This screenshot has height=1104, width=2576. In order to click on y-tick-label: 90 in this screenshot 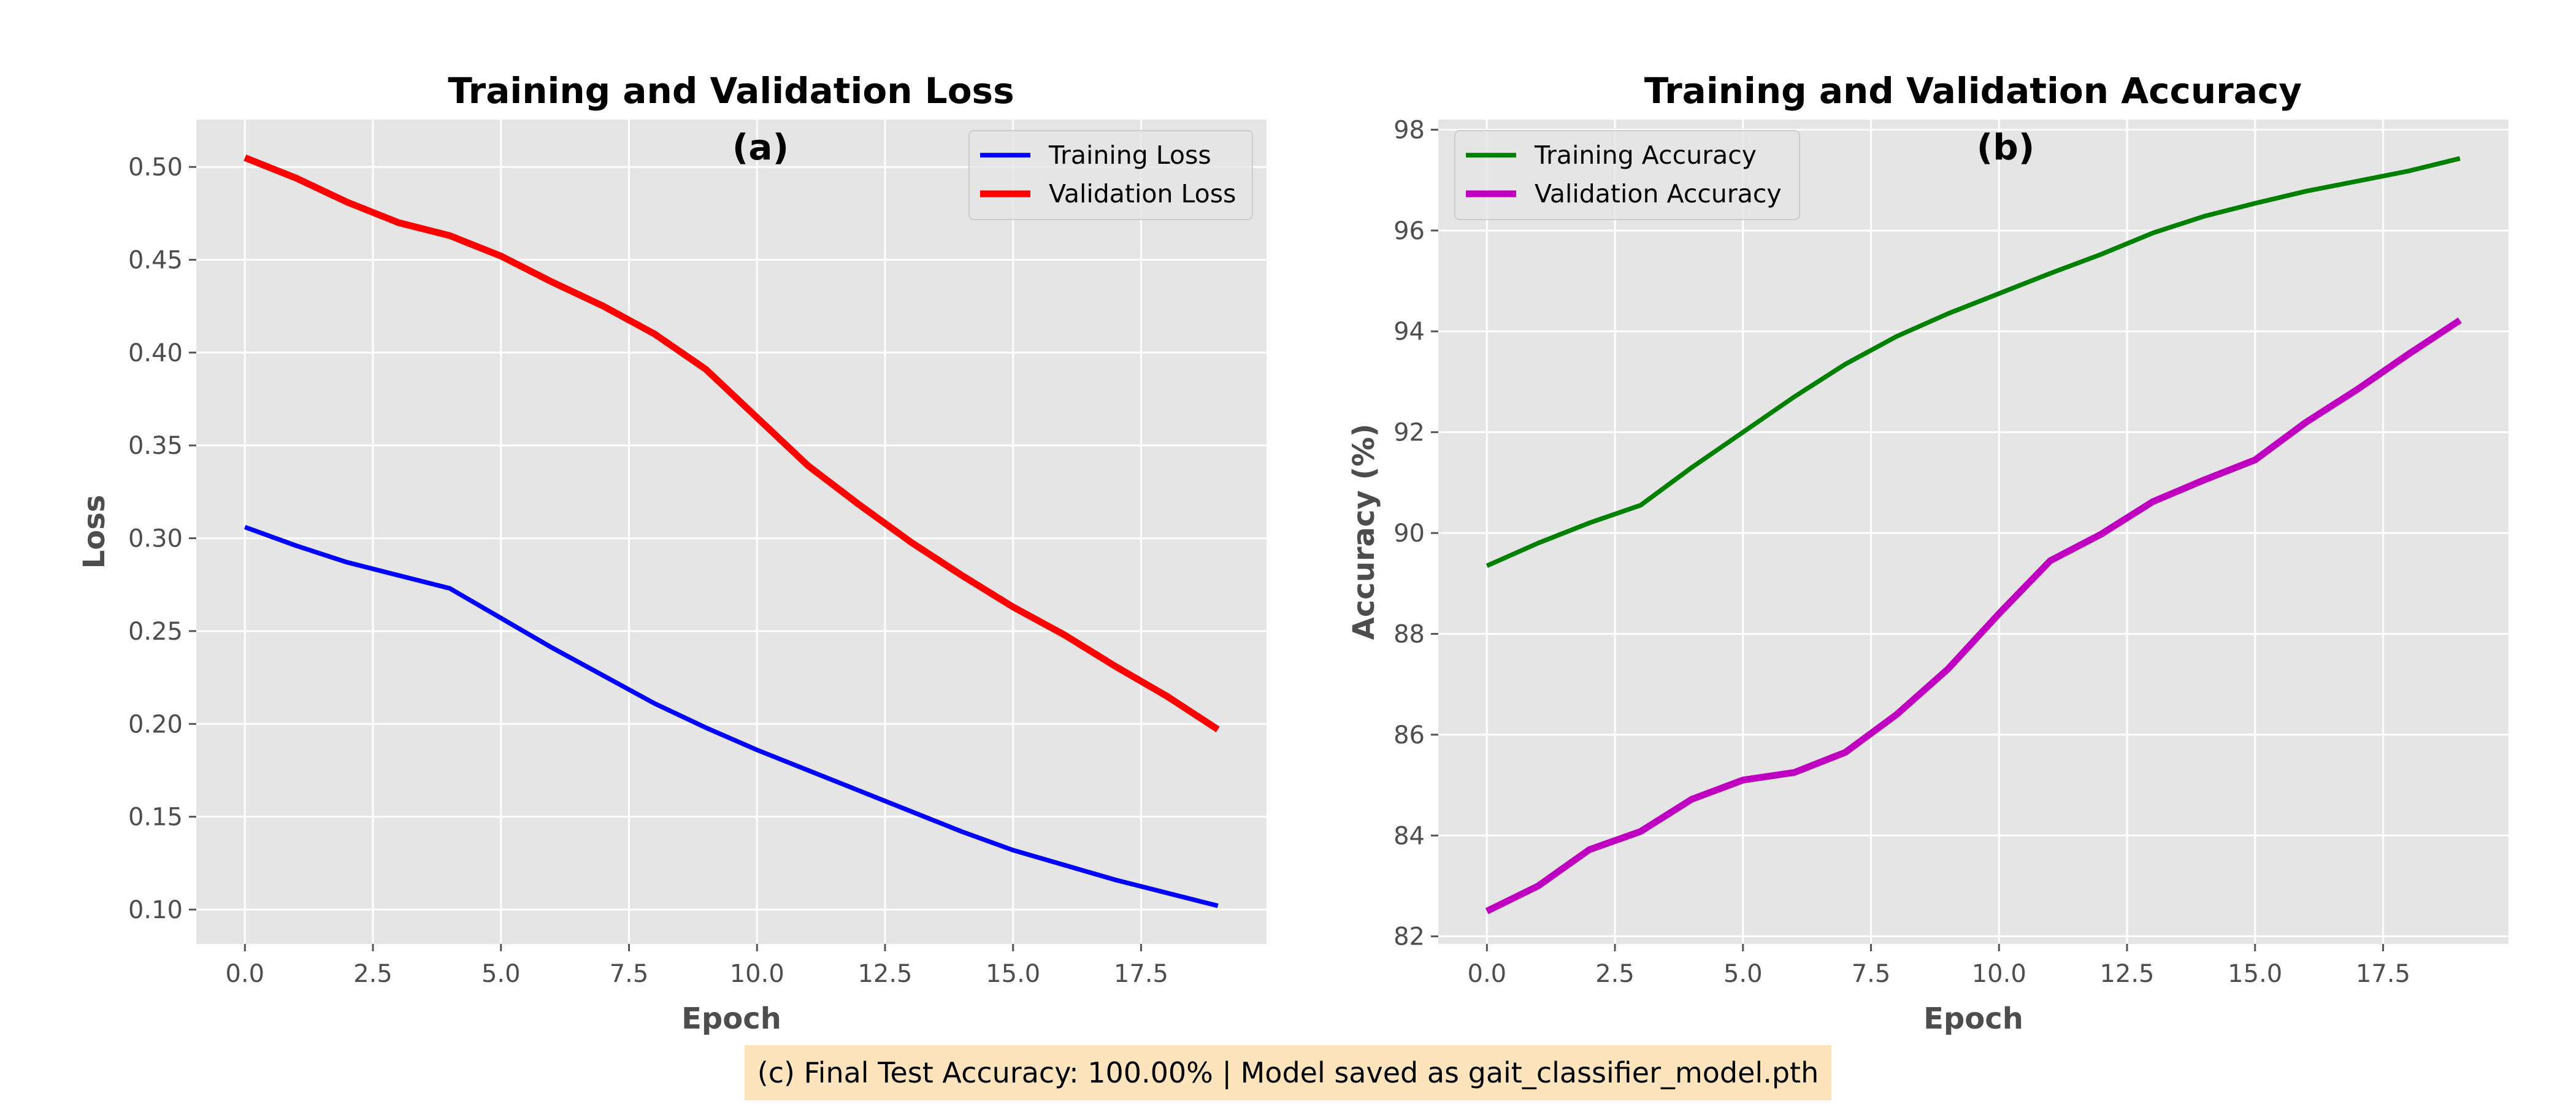, I will do `click(1409, 533)`.